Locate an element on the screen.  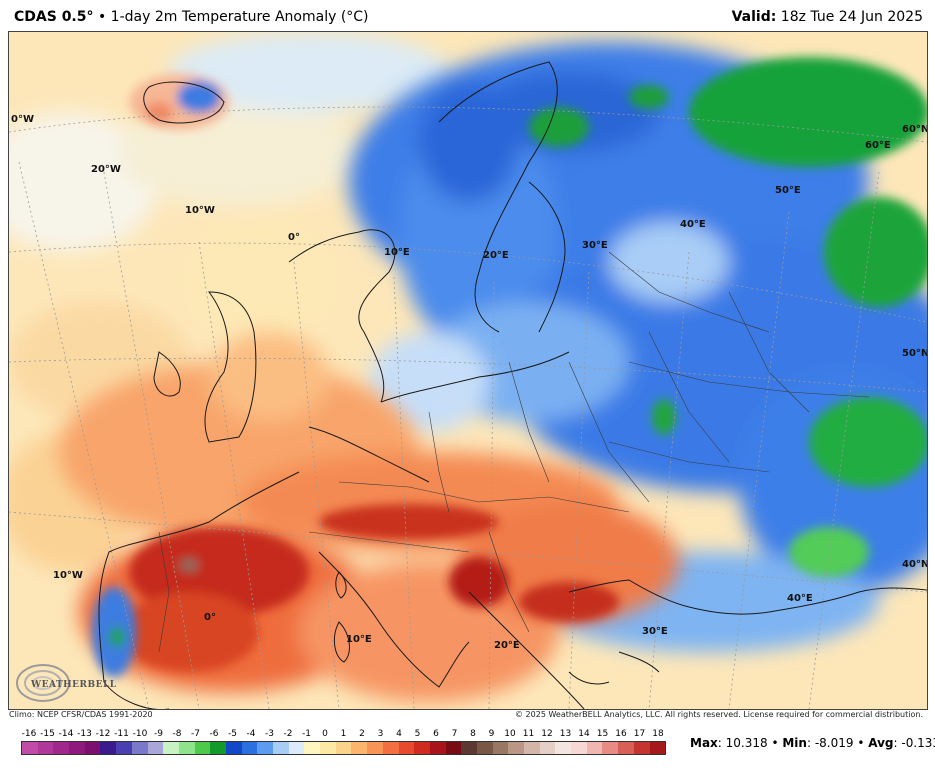
colorbar-tick-label: -5 is located at coordinates (232, 734).